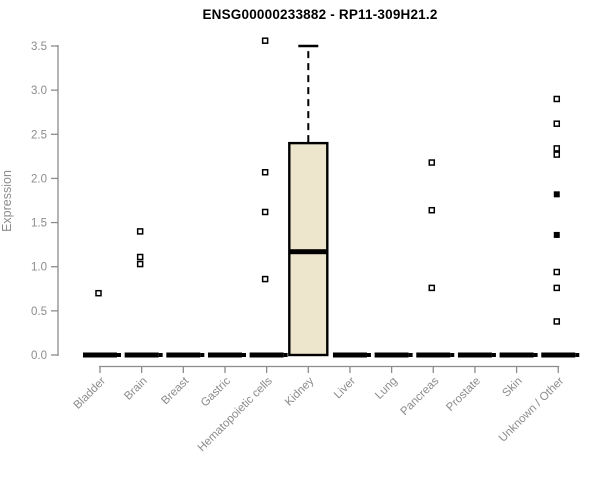 The height and width of the screenshot is (500, 600). I want to click on x-tick-label: Skin, so click(512, 387).